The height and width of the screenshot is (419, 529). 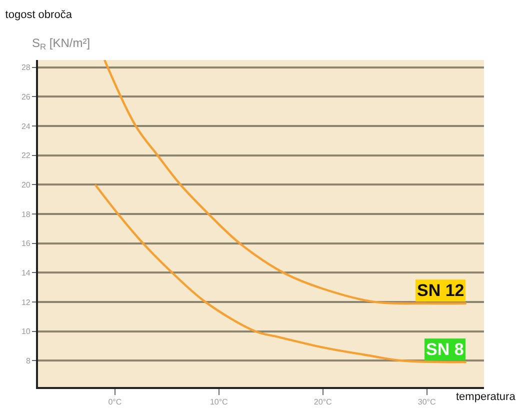 I want to click on y-tick-label: 10, so click(x=26, y=331).